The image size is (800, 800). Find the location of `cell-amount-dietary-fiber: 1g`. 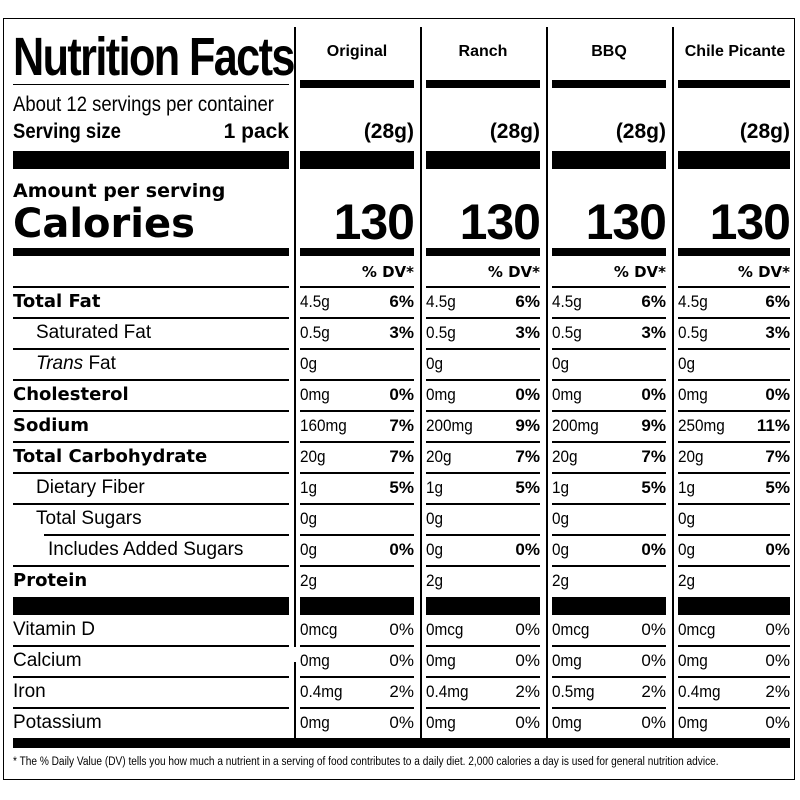

cell-amount-dietary-fiber: 1g is located at coordinates (561, 487).